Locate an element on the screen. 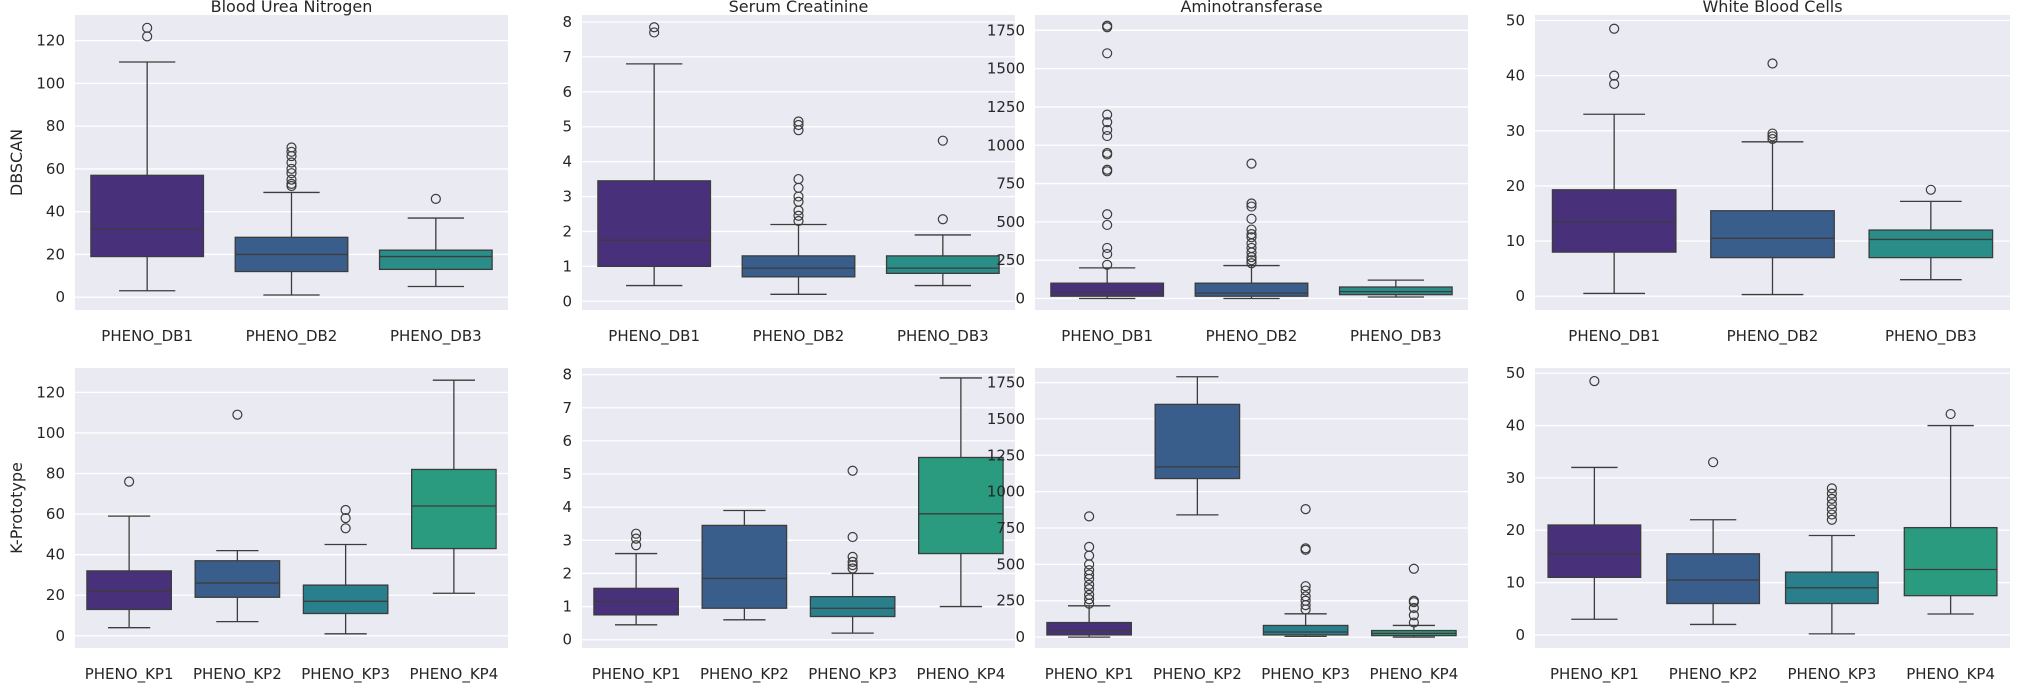  y-tick-label: 30 is located at coordinates (1515, 478).